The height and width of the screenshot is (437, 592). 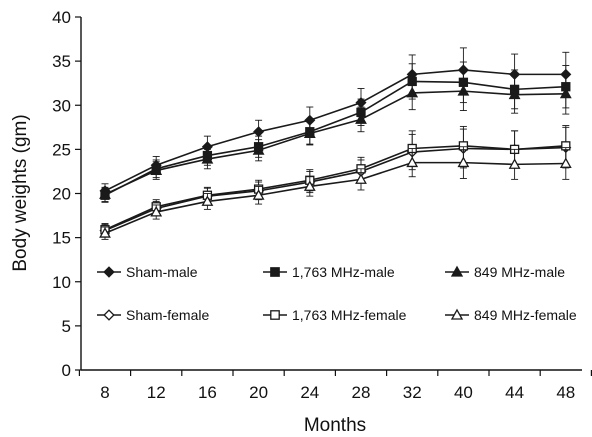 What do you see at coordinates (167, 315) in the screenshot?
I see `legend-label: Sham-female` at bounding box center [167, 315].